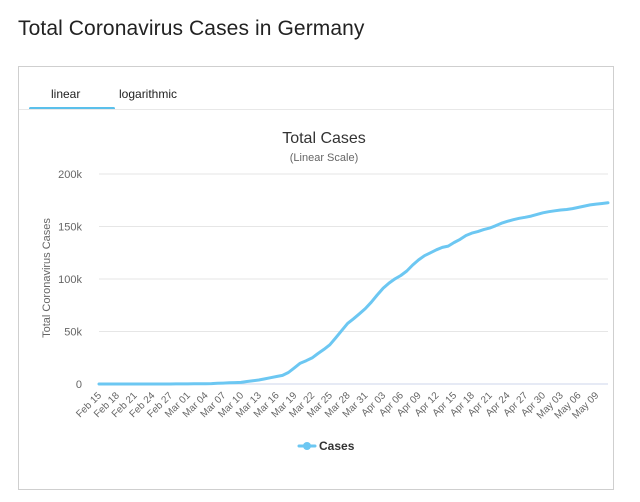 The width and height of the screenshot is (640, 502). Describe the element at coordinates (316, 109) in the screenshot. I see `tabs-divider` at that location.